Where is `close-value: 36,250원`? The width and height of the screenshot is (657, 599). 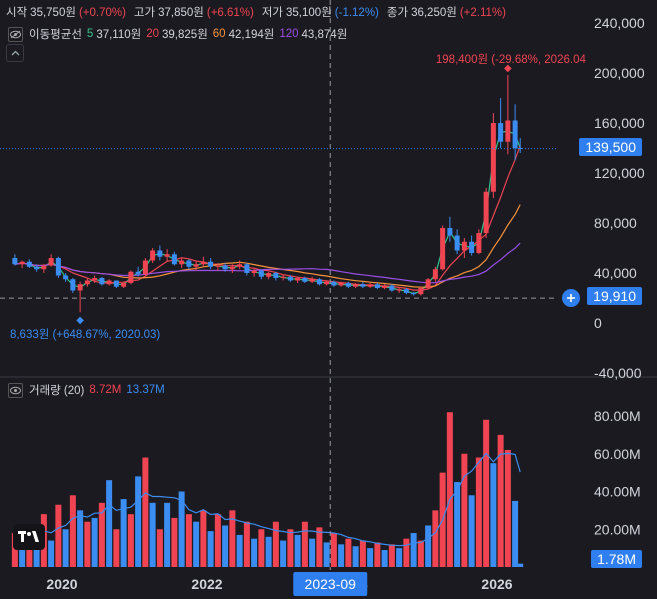 close-value: 36,250원 is located at coordinates (434, 13).